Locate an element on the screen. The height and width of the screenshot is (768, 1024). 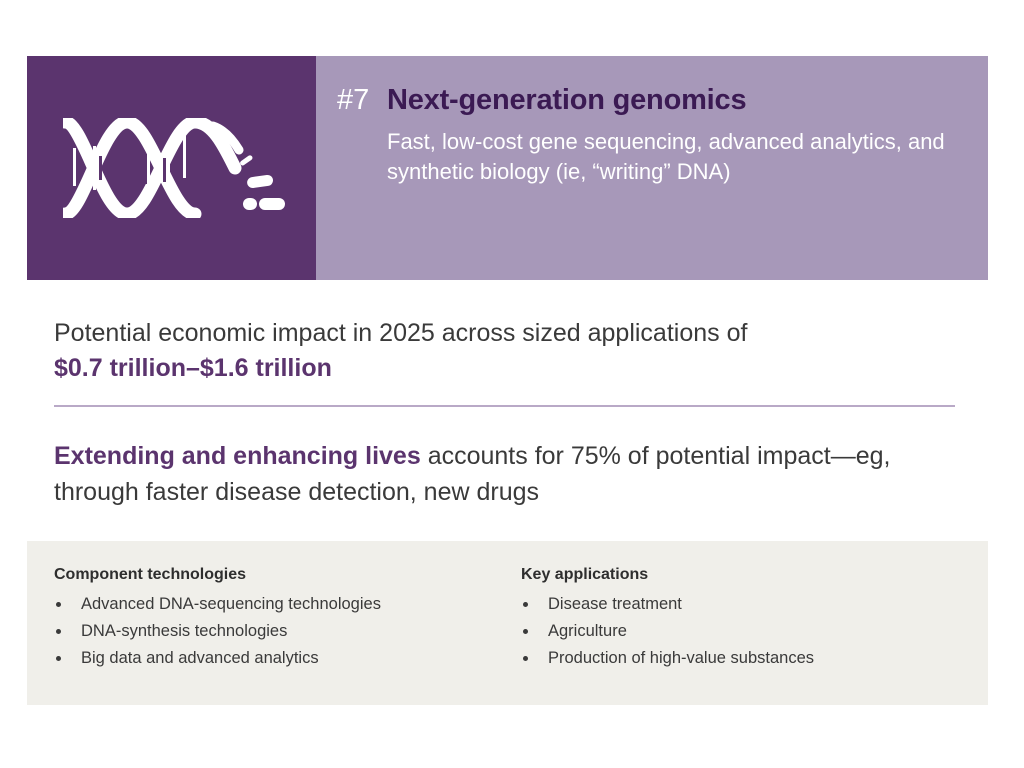
divider is located at coordinates (504, 406).